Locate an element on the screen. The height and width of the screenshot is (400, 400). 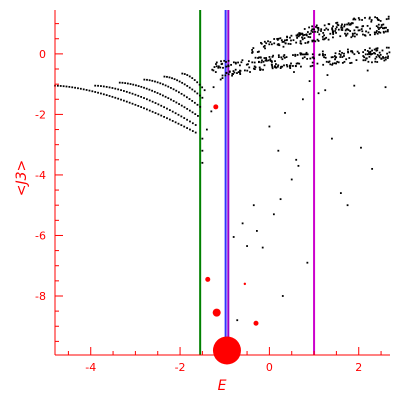
y-tick-label: -2 is located at coordinates (40, 114).